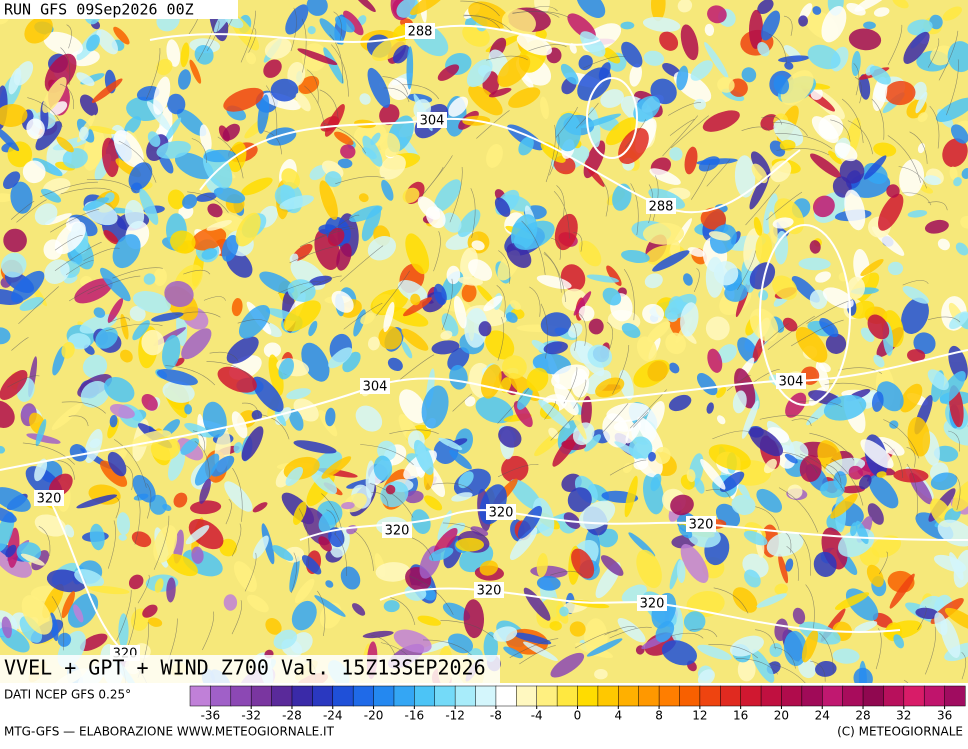 This screenshot has height=749, width=968. What do you see at coordinates (537, 716) in the screenshot?
I see `colorbar-label: -4` at bounding box center [537, 716].